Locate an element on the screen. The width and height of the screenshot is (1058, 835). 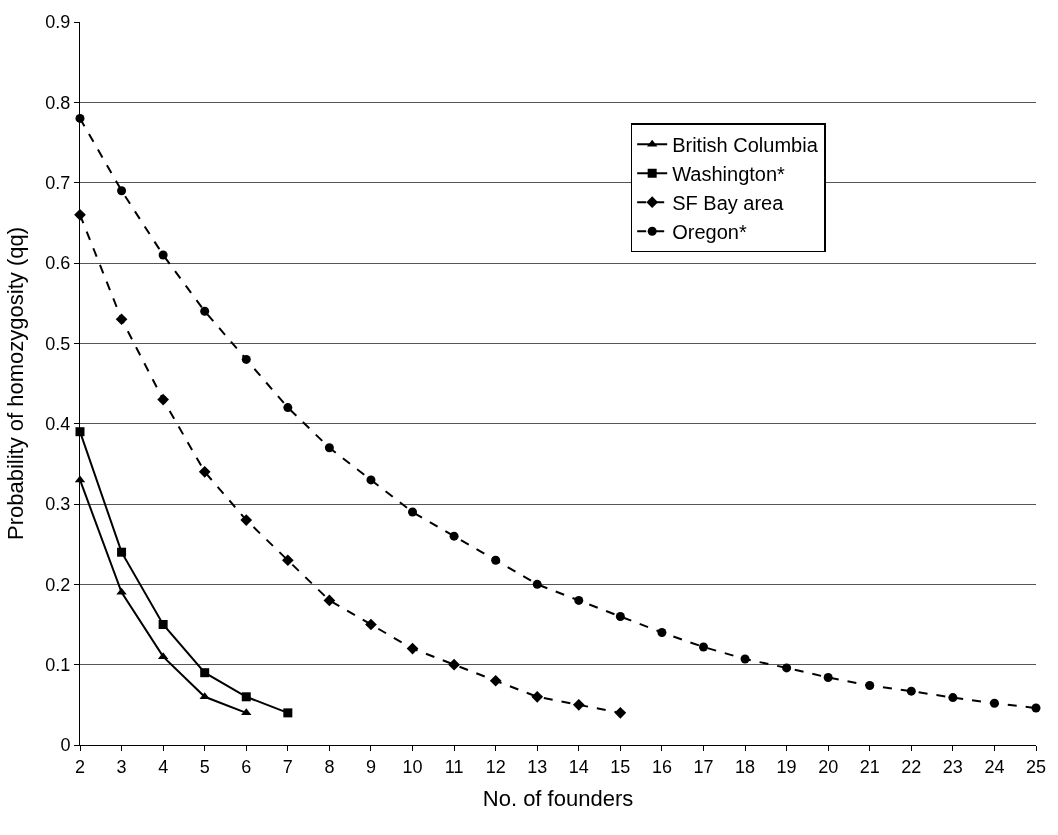
x-tick-label: 21 is located at coordinates (869, 766).